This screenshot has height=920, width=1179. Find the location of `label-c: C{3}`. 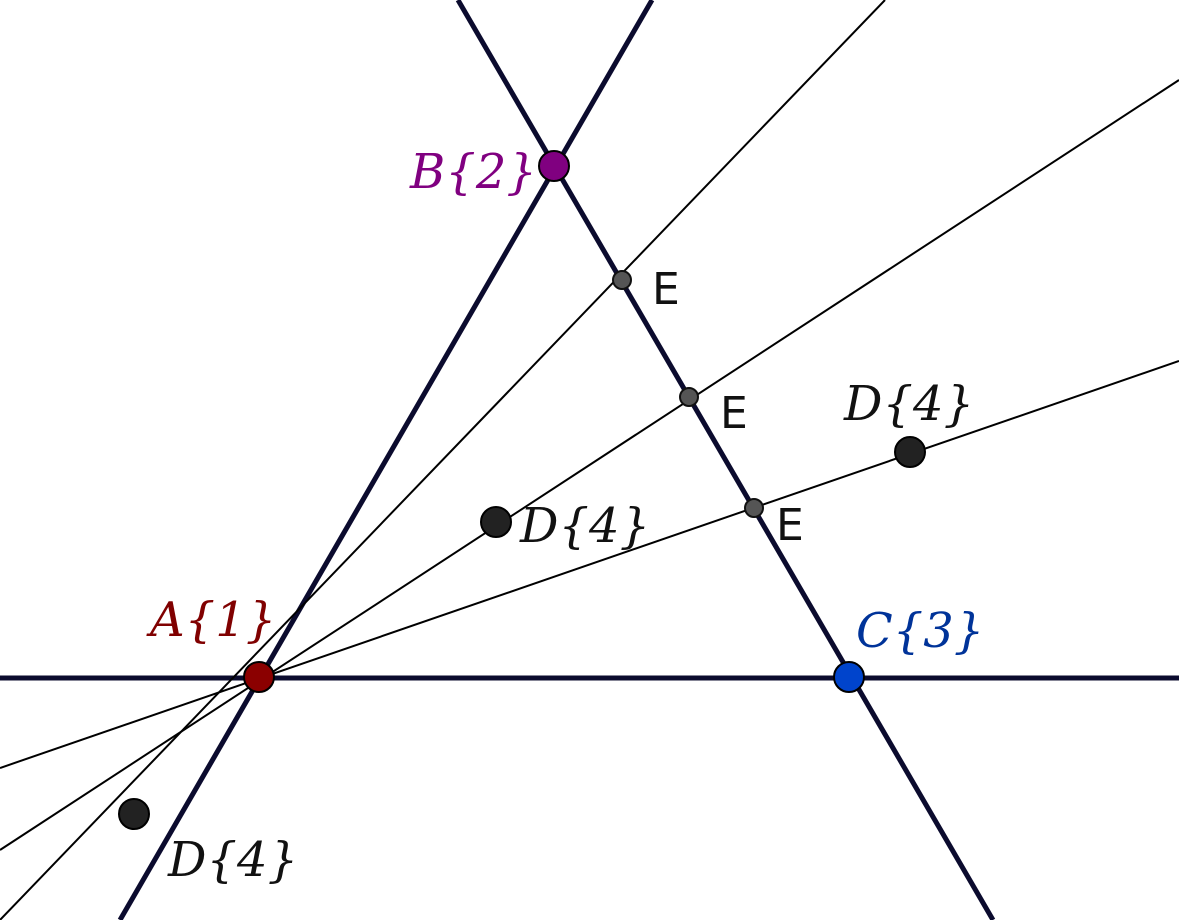

label-c: C{3} is located at coordinates (920, 631).